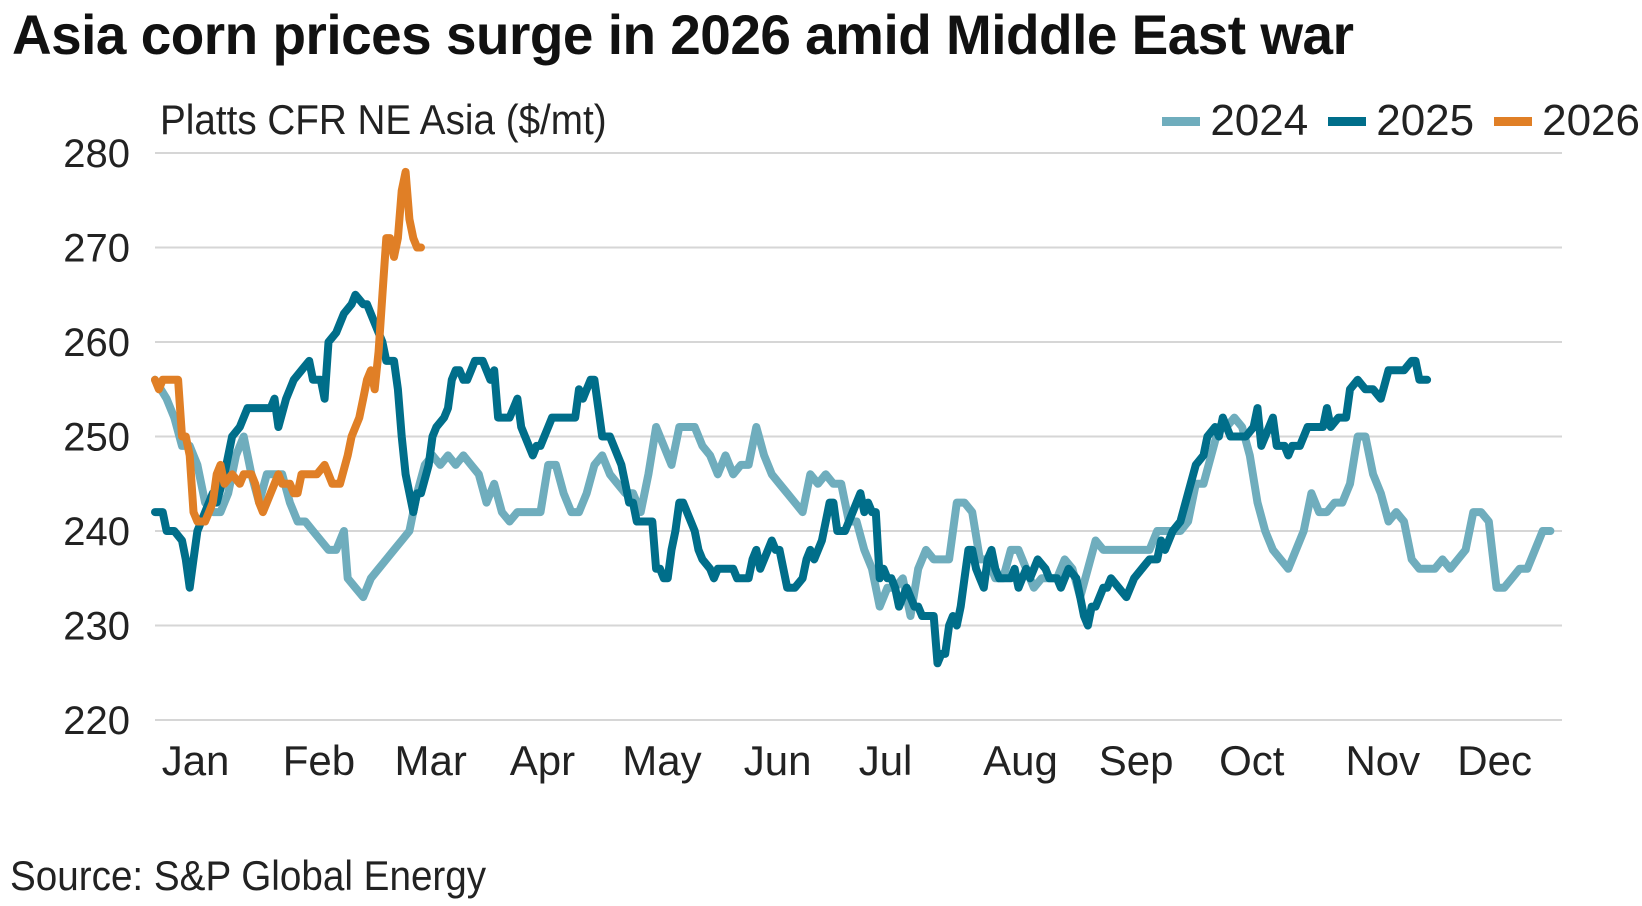  What do you see at coordinates (248, 875) in the screenshot?
I see `source-note: Source: S&P Global Energy` at bounding box center [248, 875].